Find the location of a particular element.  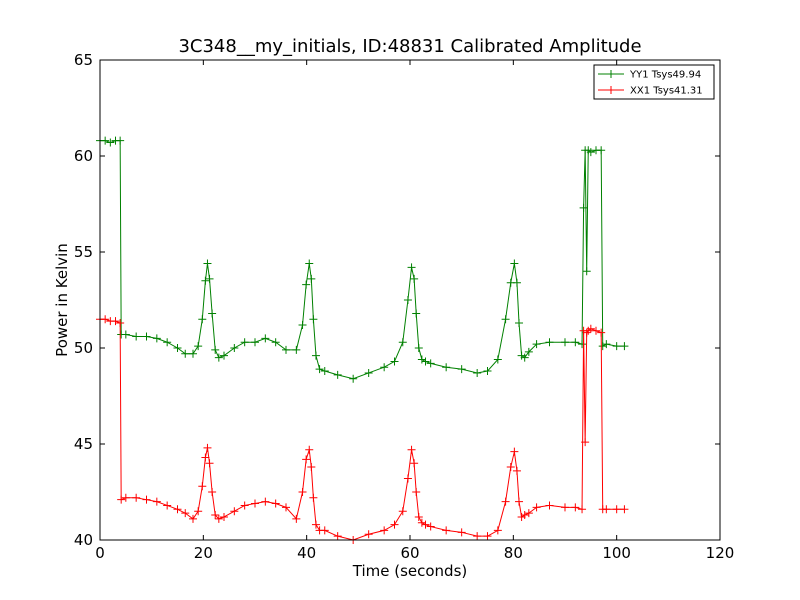

x-tick-label: 20 is located at coordinates (203, 553).